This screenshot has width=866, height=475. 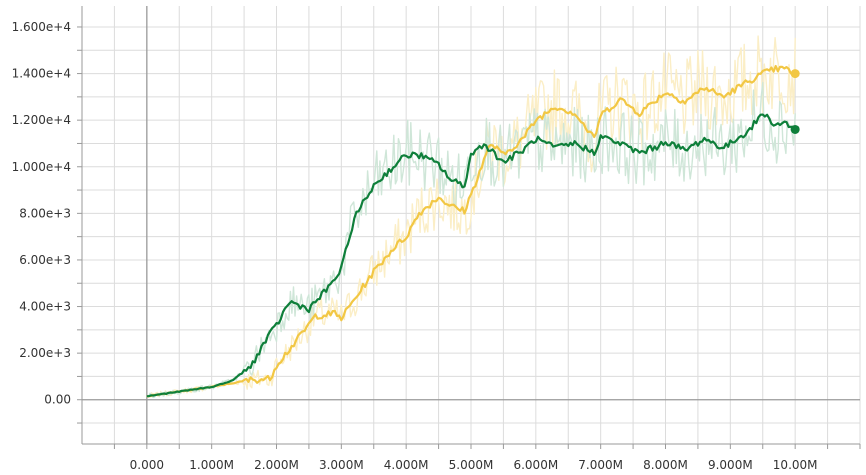 I want to click on x-tick-label: 8.000M, so click(x=665, y=465).